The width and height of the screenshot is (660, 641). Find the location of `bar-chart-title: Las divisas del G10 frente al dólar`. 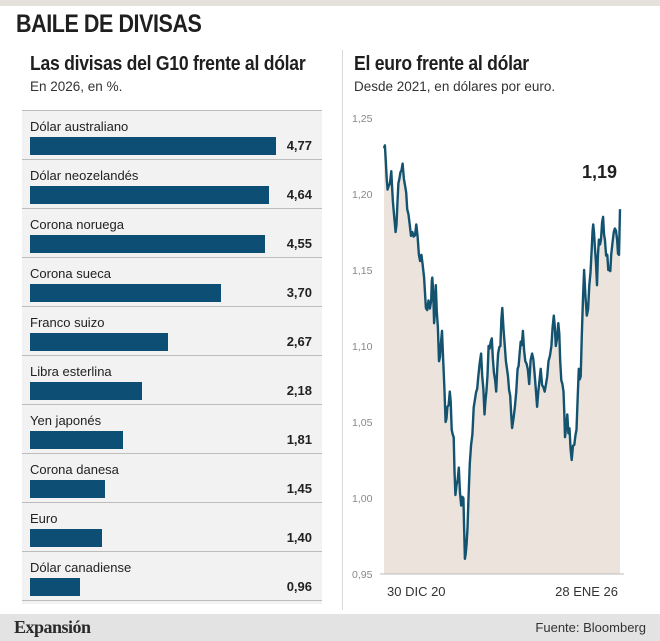

bar-chart-title: Las divisas del G10 frente al dólar is located at coordinates (168, 64).